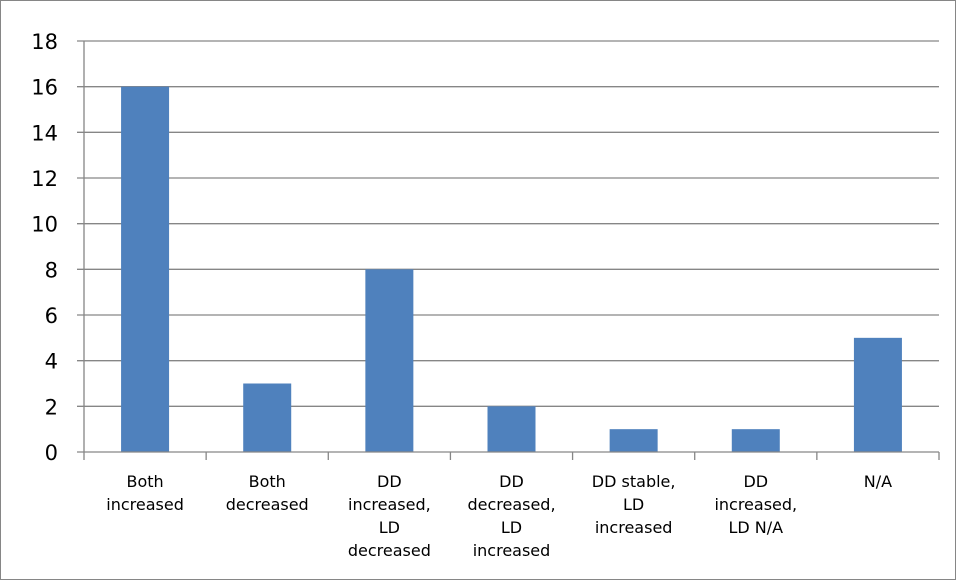 This screenshot has width=956, height=580. Describe the element at coordinates (51, 453) in the screenshot. I see `y-tick-label: 0` at that location.